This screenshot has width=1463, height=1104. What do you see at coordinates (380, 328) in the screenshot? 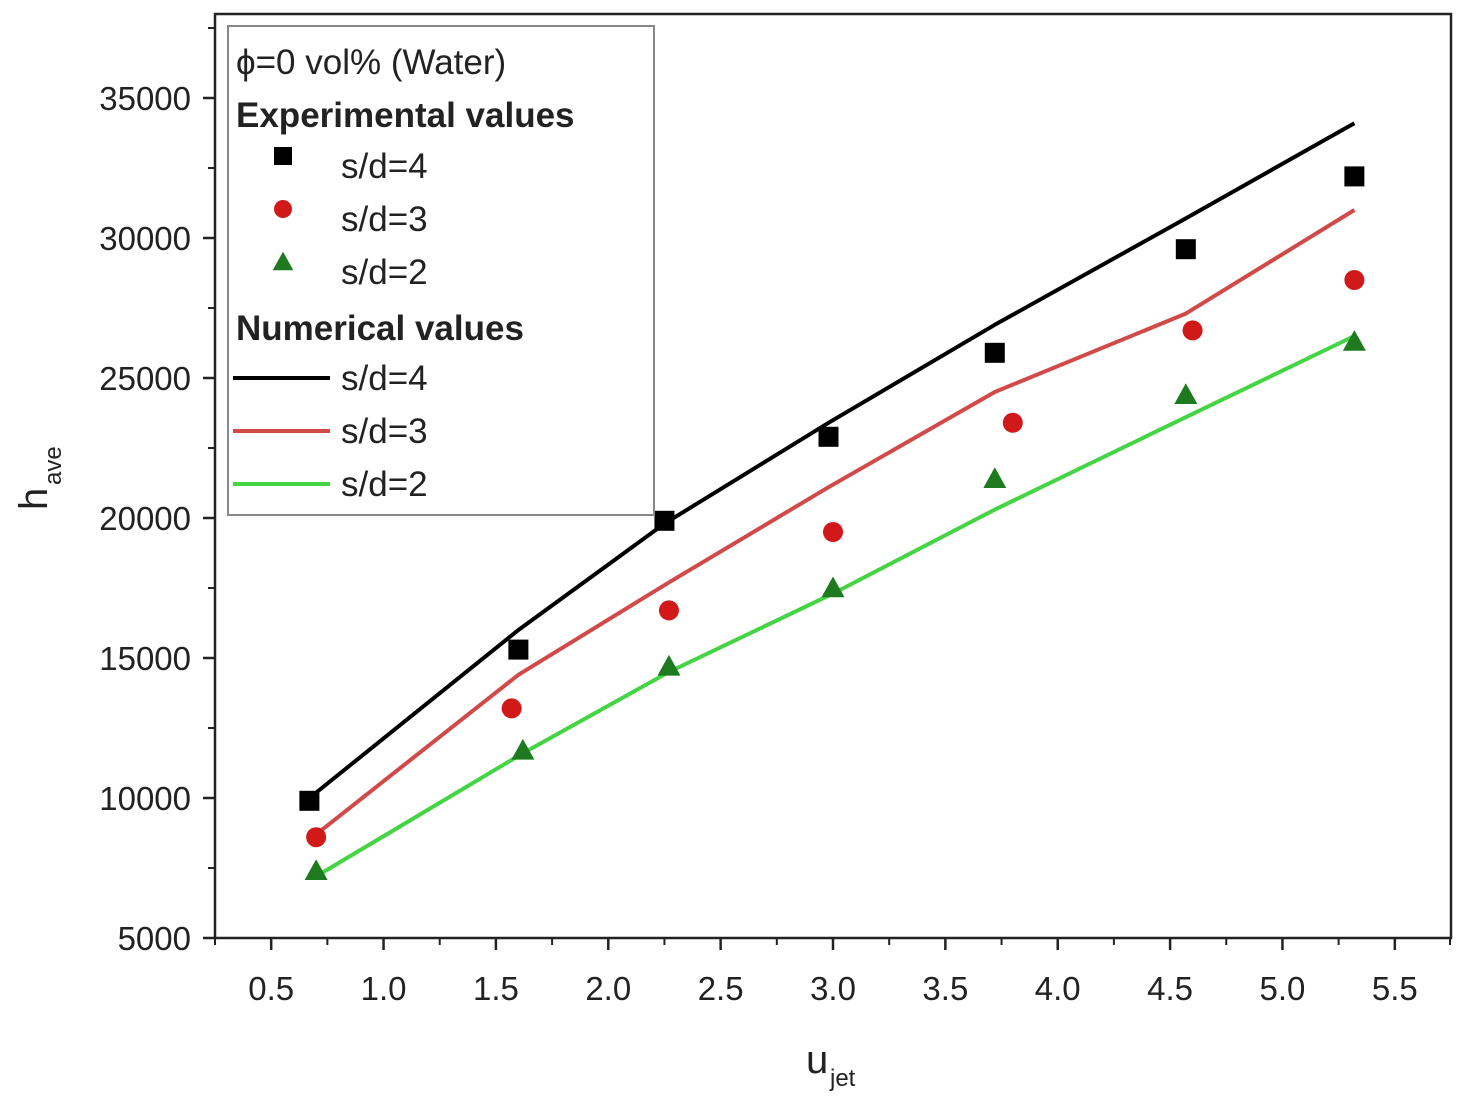
I see `legend-numerical-heading: Numerical values` at bounding box center [380, 328].